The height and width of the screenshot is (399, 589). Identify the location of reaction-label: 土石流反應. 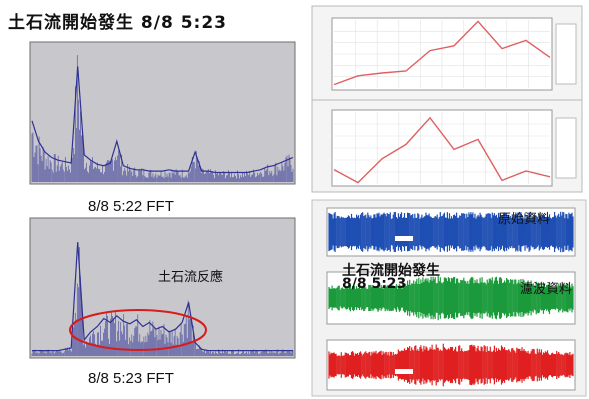
(190, 275).